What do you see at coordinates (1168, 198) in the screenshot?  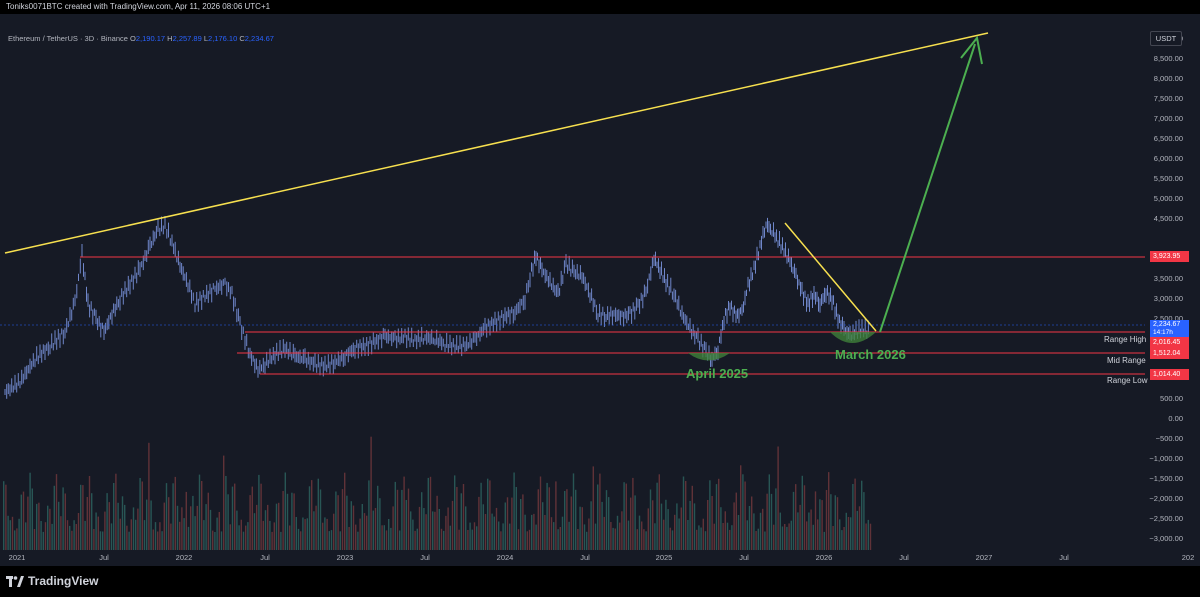 I see `price-tick-label: 5,000.00` at bounding box center [1168, 198].